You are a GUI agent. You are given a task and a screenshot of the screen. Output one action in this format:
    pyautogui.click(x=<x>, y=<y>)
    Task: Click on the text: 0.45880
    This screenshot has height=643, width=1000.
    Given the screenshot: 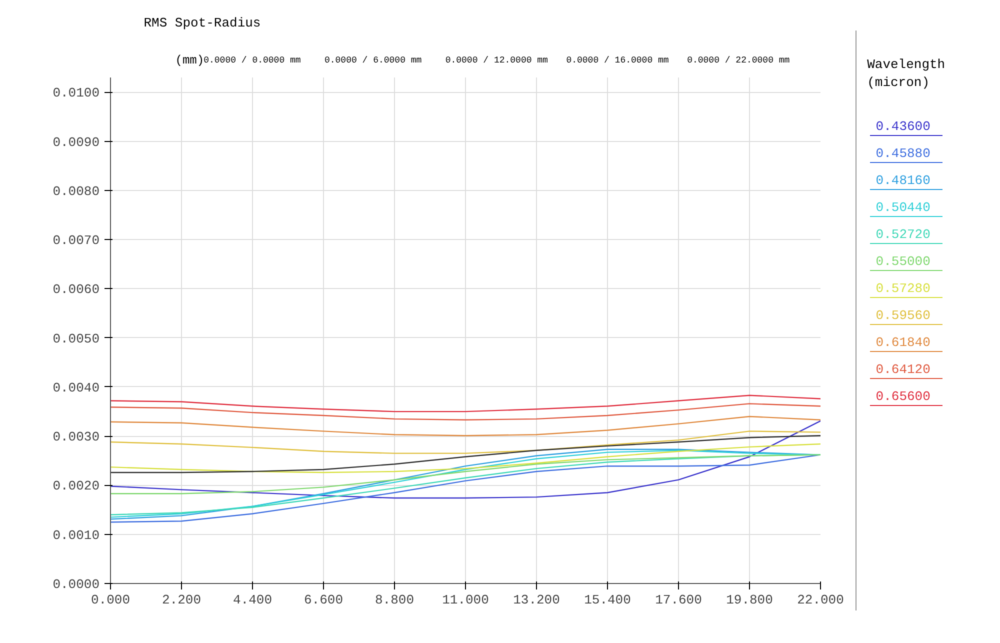 What is the action you would take?
    pyautogui.click(x=903, y=153)
    